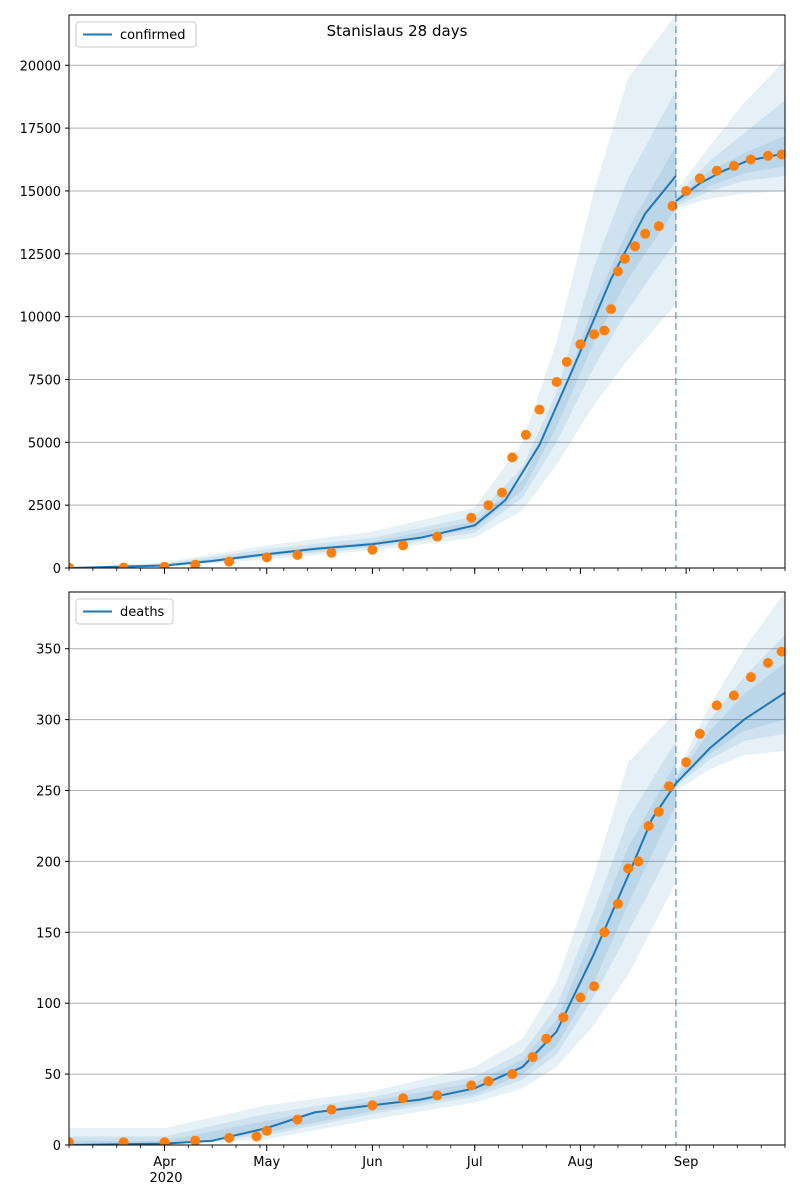  I want to click on y-tick-label: 350, so click(48, 650).